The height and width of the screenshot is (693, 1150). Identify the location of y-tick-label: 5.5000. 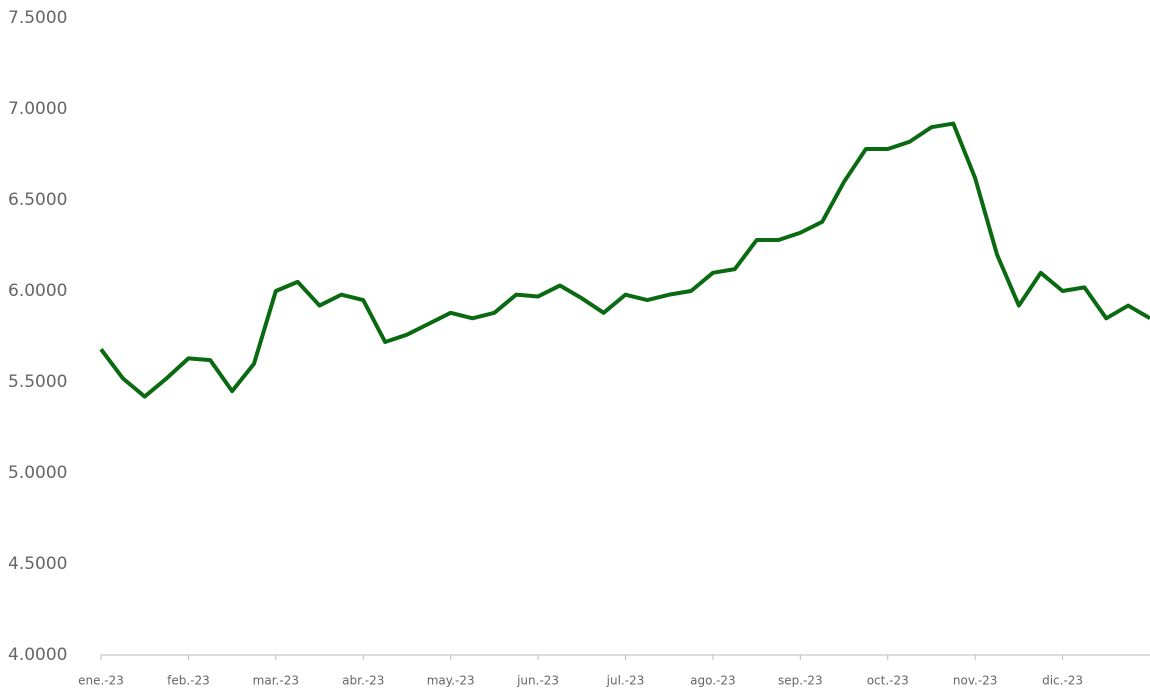
(37, 382).